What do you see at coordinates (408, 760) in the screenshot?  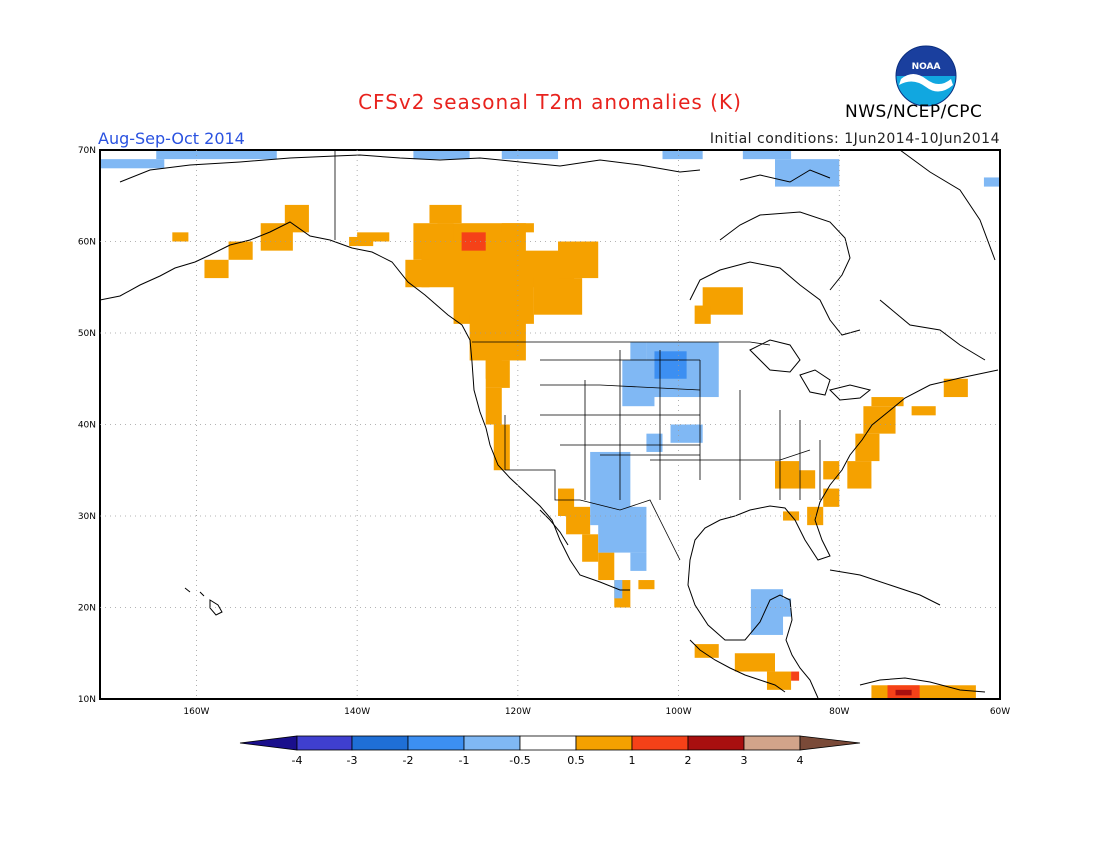 I see `colorbar-tick-label: -2` at bounding box center [408, 760].